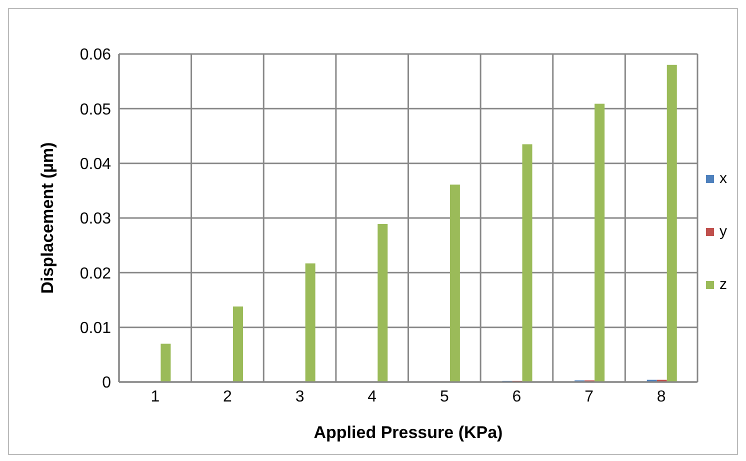  Describe the element at coordinates (96, 165) in the screenshot. I see `y-tick-label: 0.04` at that location.